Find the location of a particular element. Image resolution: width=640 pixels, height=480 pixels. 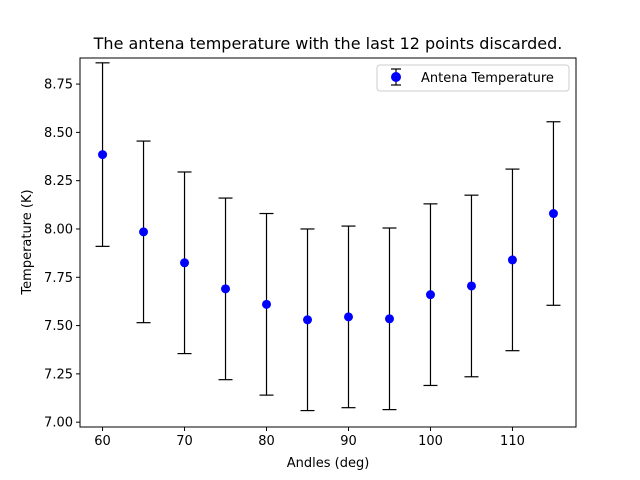

y-tick-label: 7.75 is located at coordinates (58, 278).